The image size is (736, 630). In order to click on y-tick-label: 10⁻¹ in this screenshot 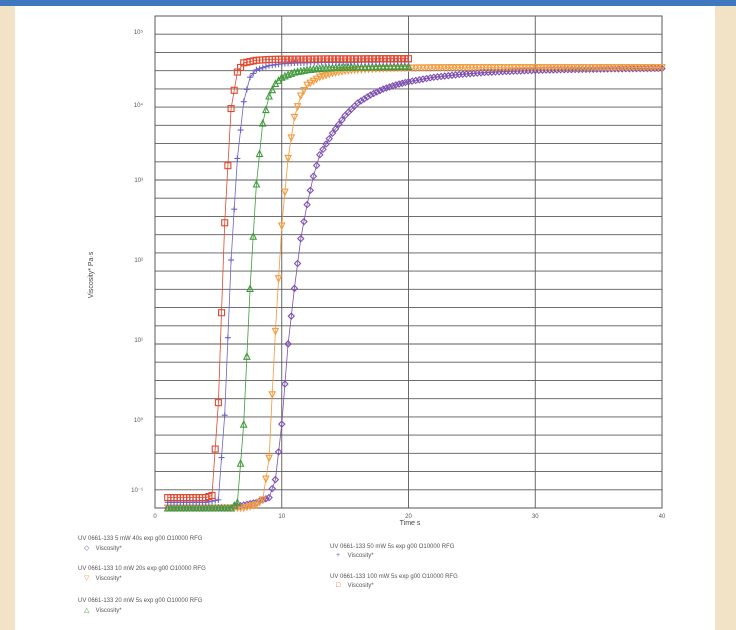, I will do `click(137, 491)`.